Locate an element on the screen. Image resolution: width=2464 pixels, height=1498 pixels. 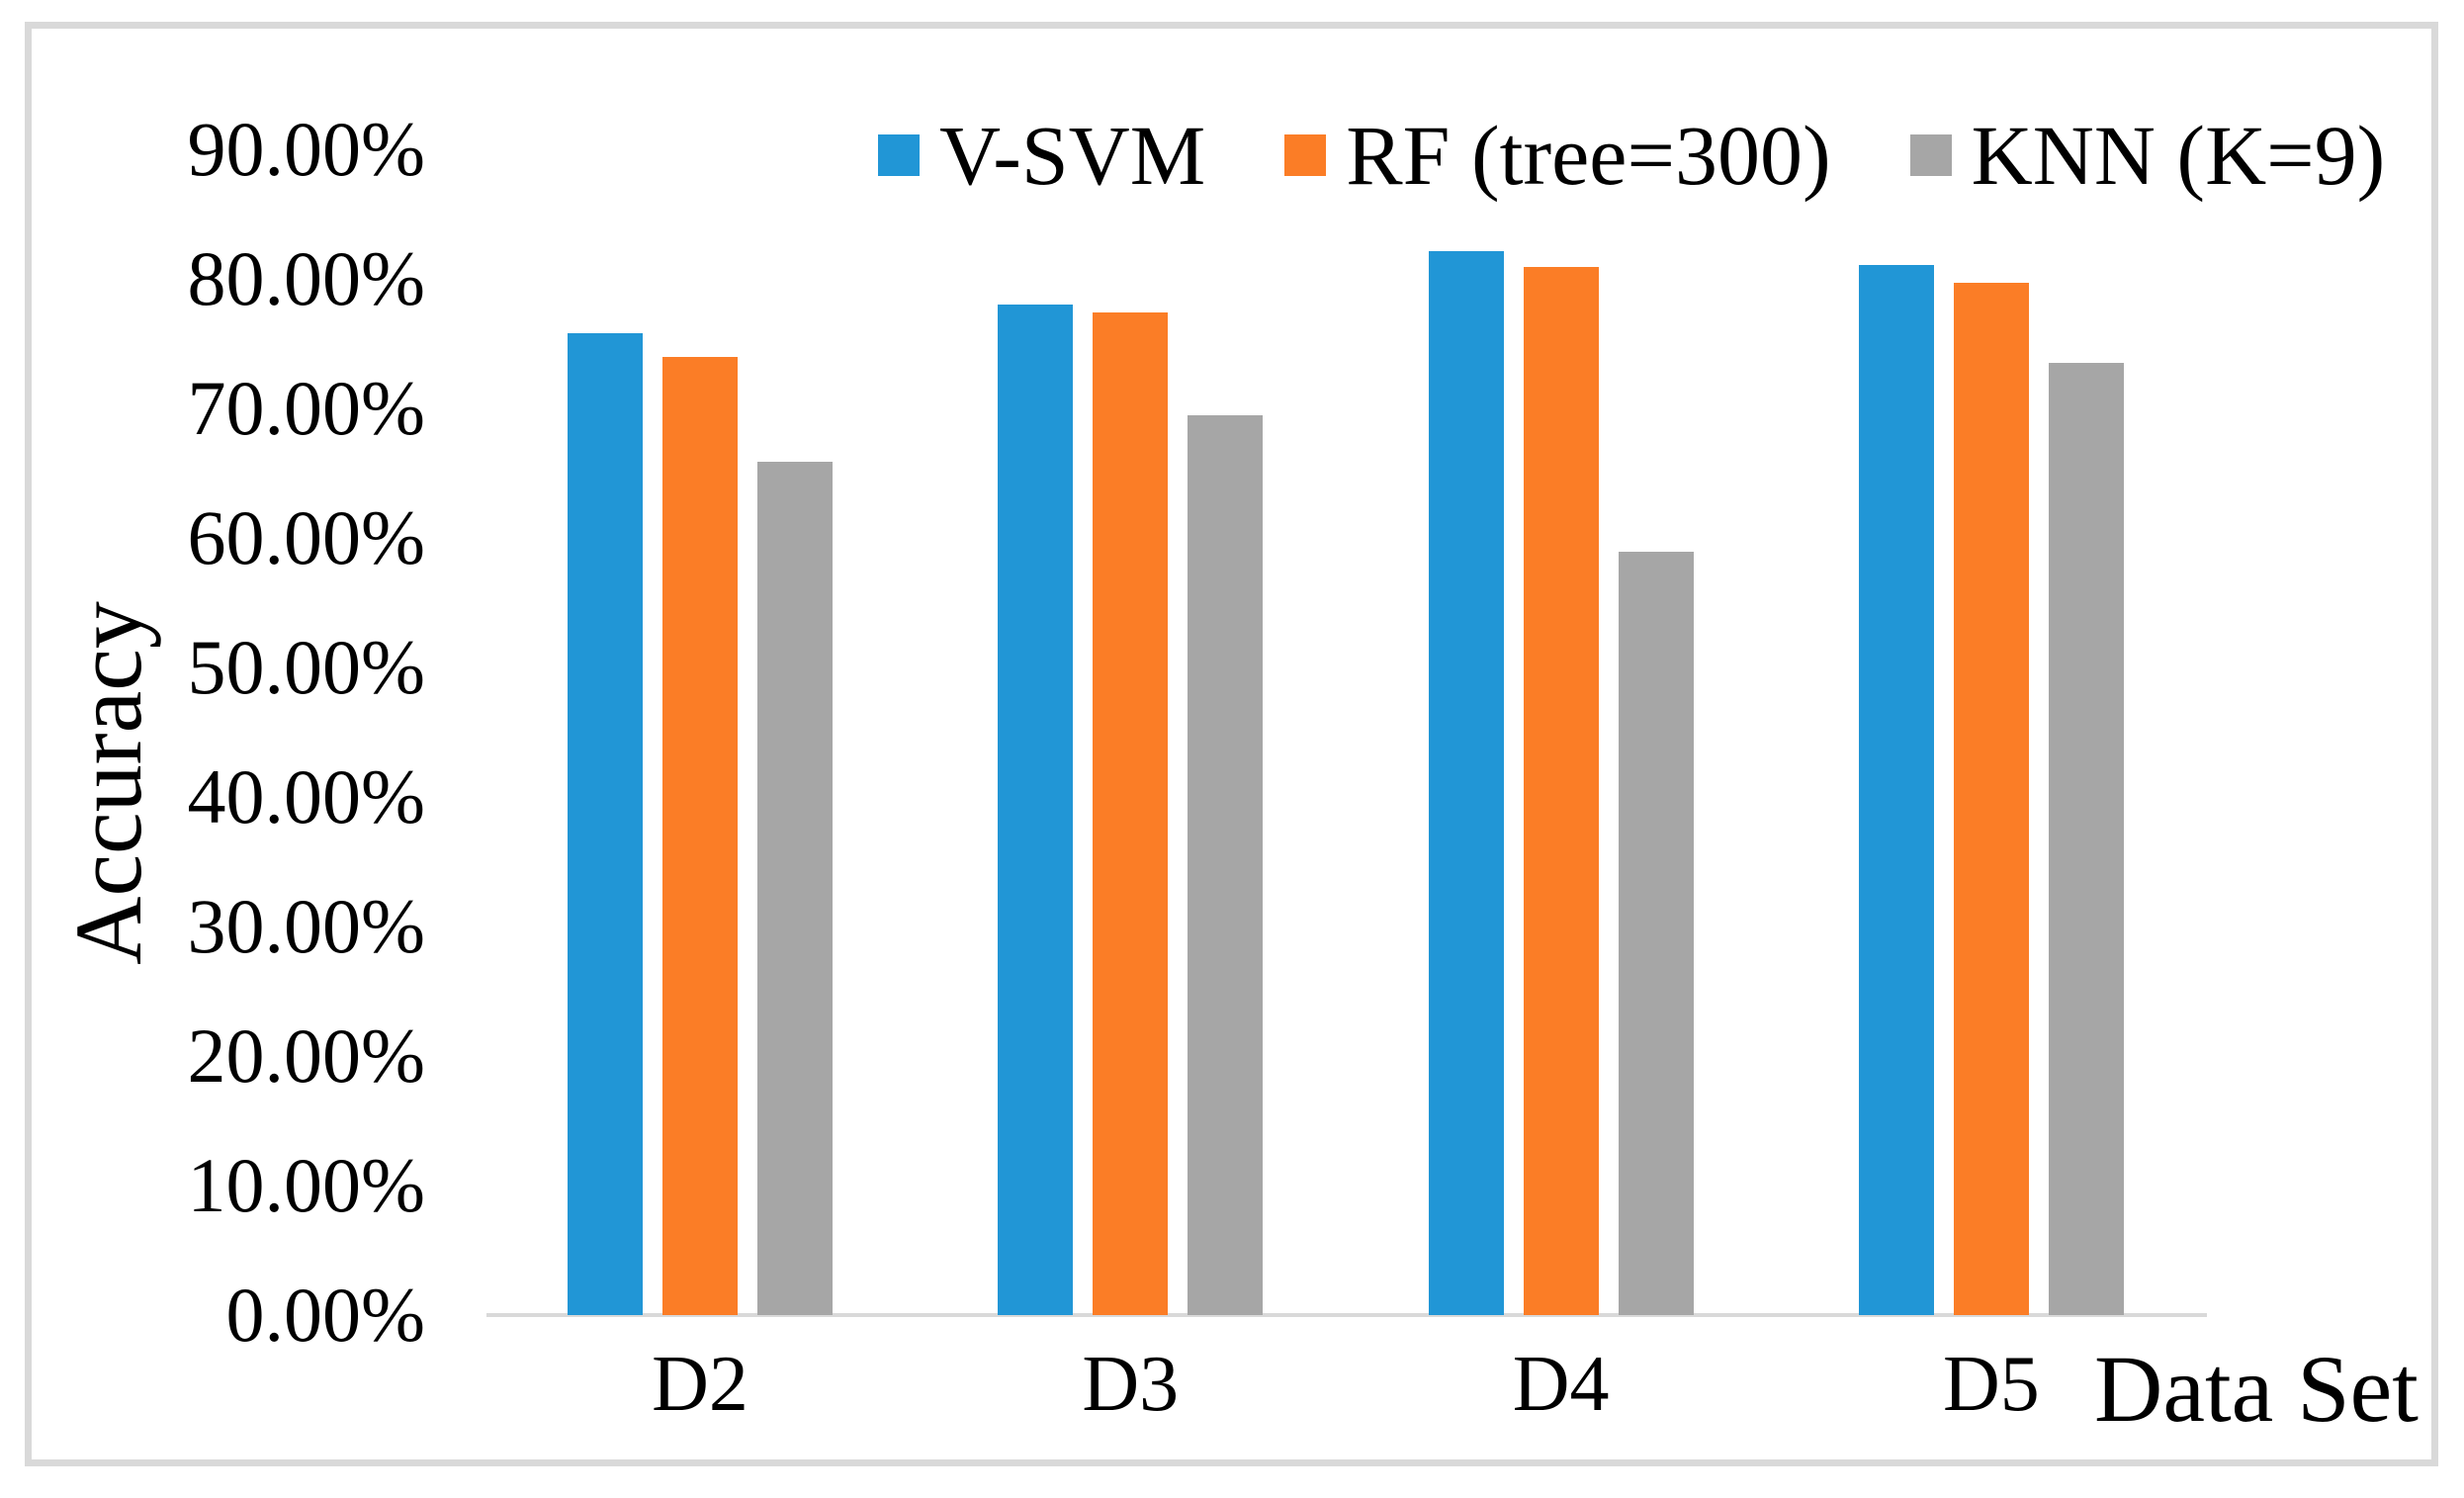
legend-label: RF (tree=300) is located at coordinates (1588, 155).